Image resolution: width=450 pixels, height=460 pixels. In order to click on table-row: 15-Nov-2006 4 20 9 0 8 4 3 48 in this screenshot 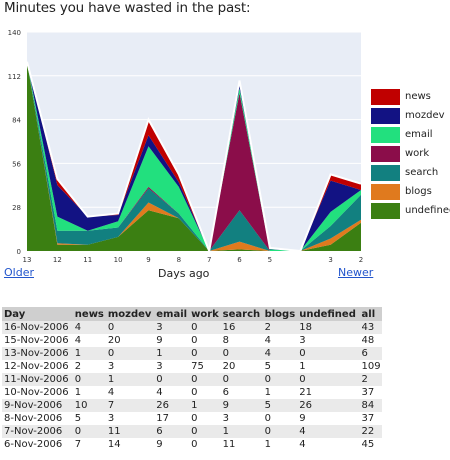, I will do `click(192, 340)`.